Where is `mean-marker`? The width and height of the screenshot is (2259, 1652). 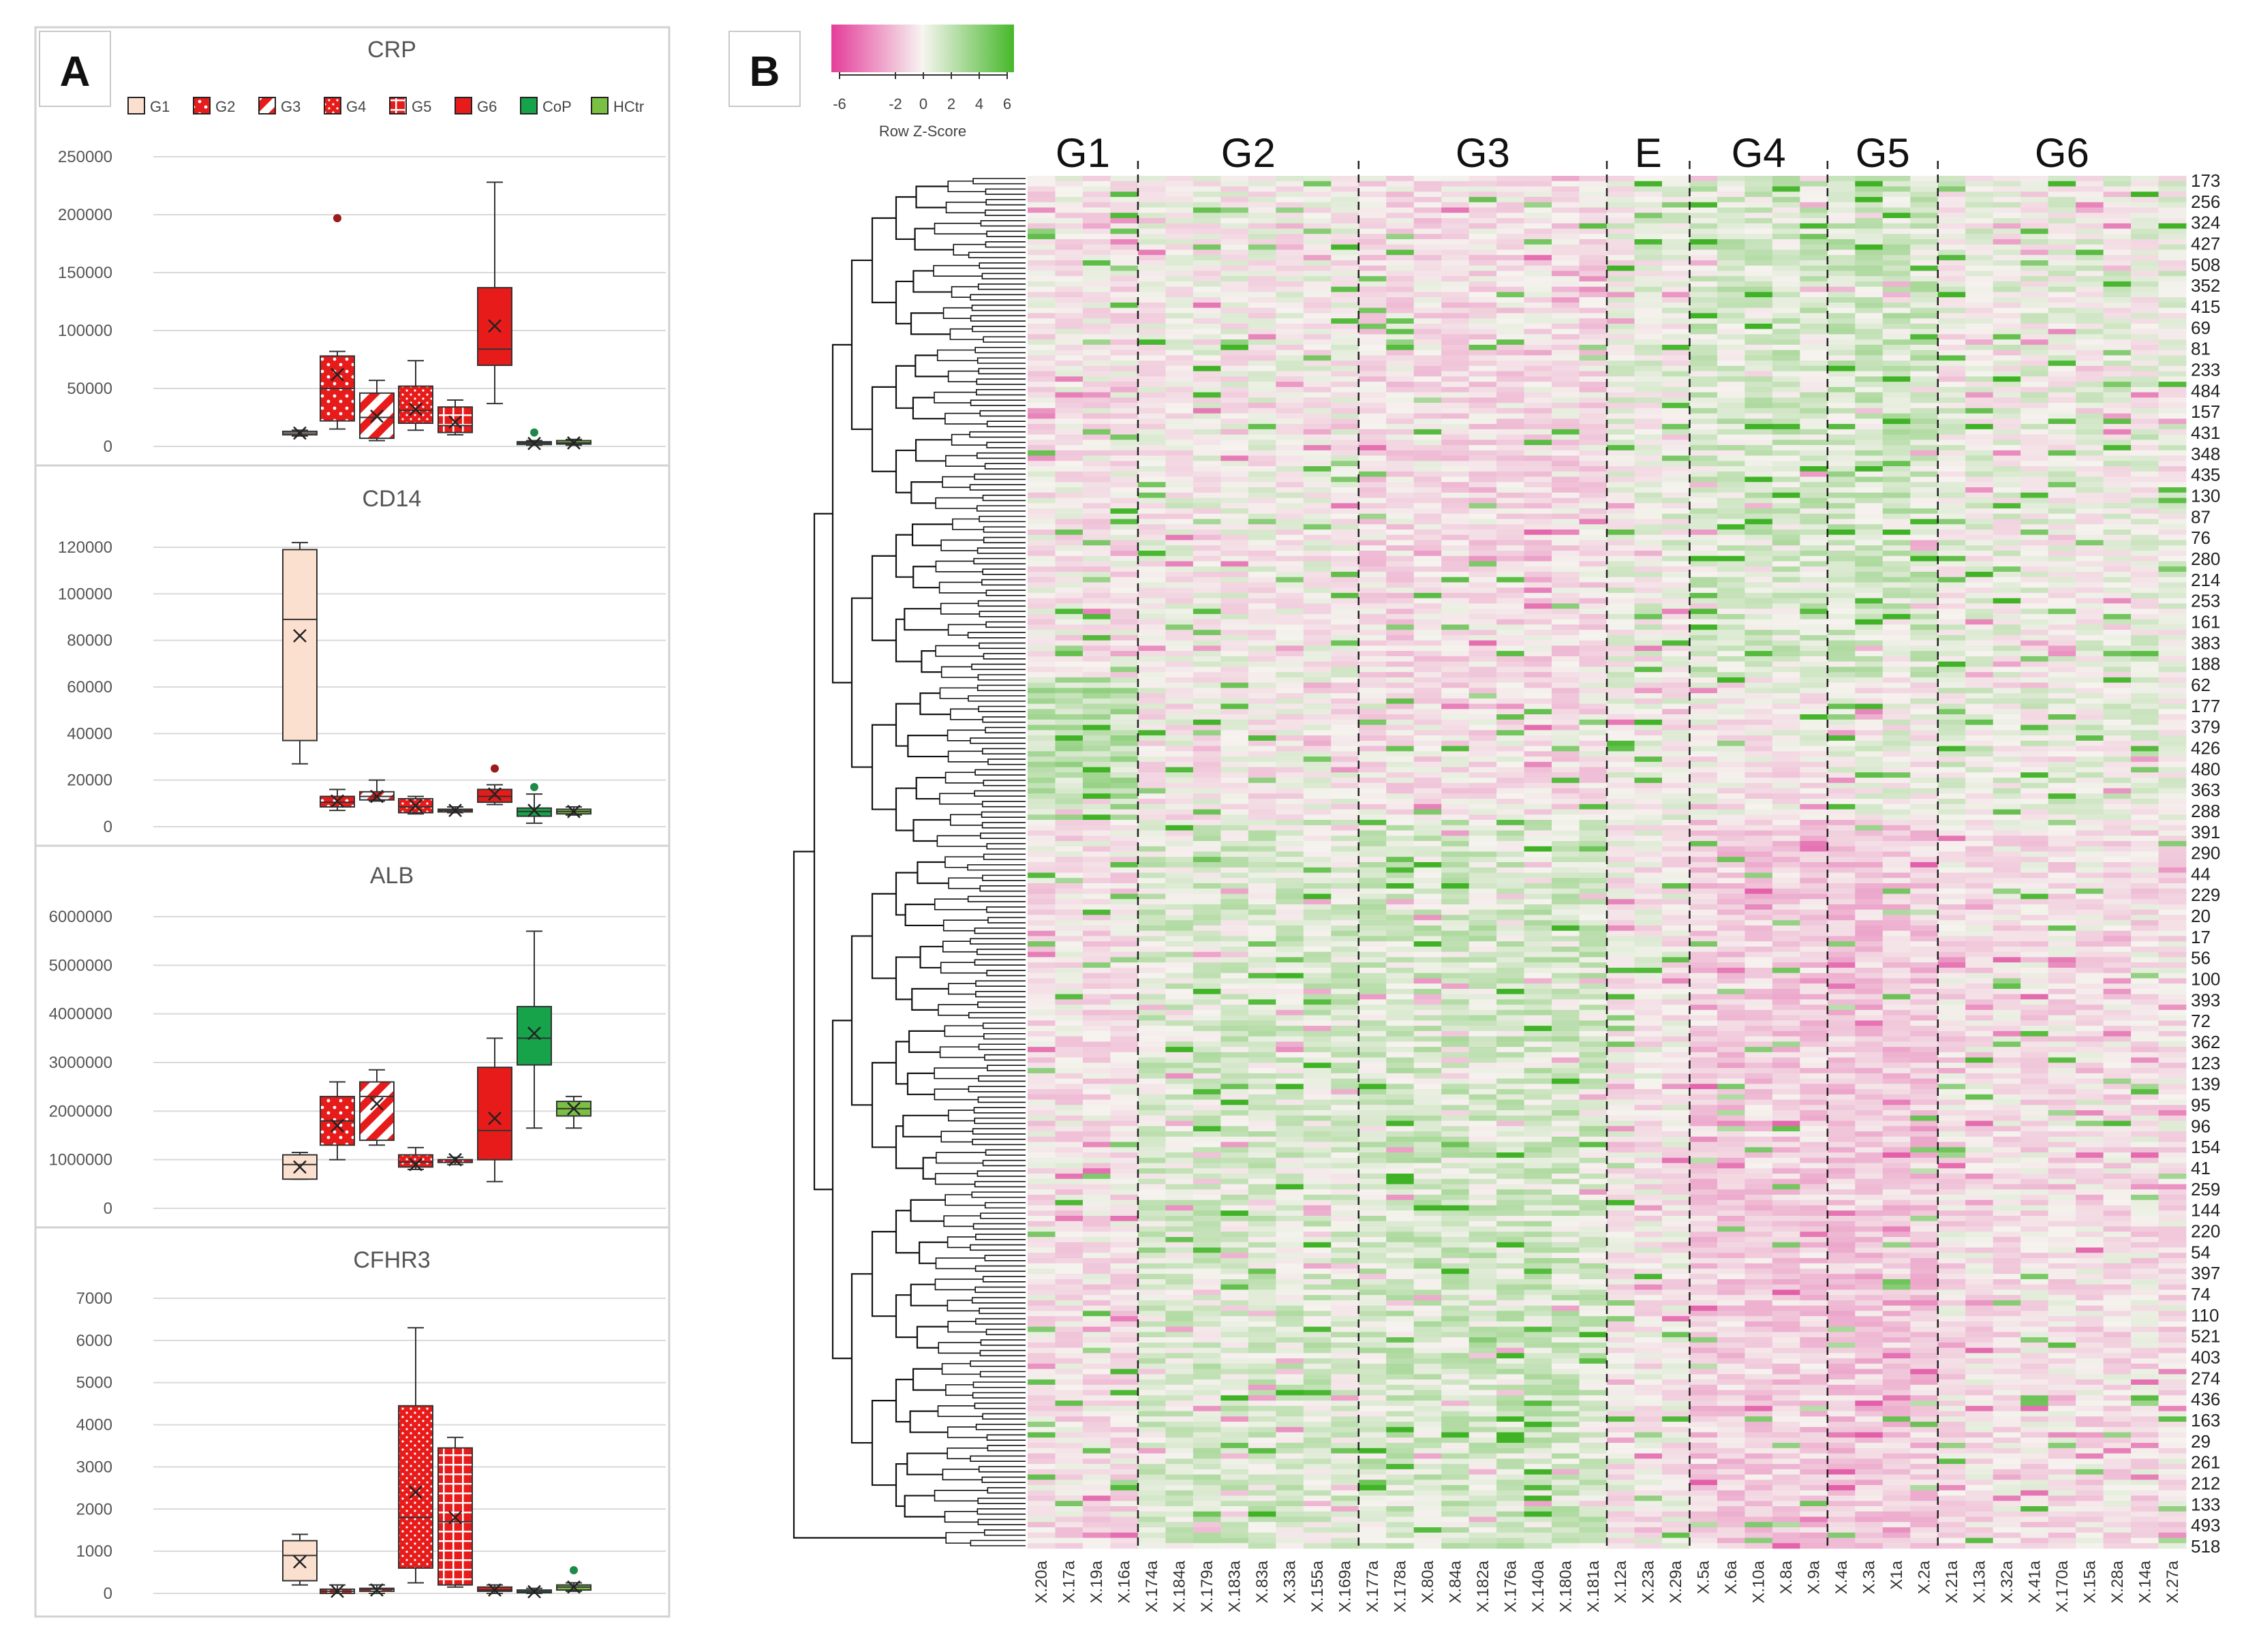 mean-marker is located at coordinates (455, 422).